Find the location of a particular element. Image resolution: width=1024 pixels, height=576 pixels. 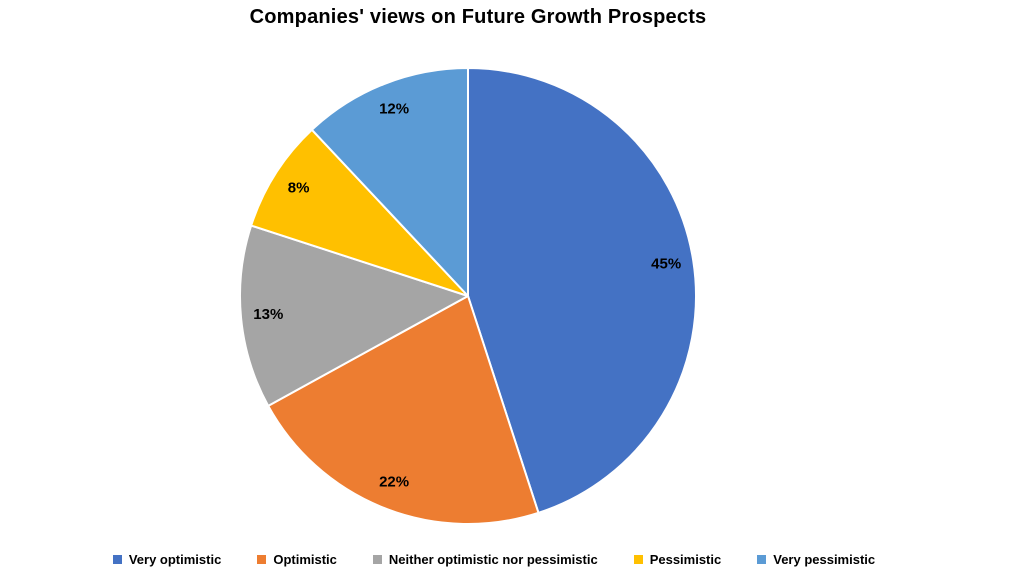

legend-item-very-pessimistic: Very pessimistic is located at coordinates (816, 559).